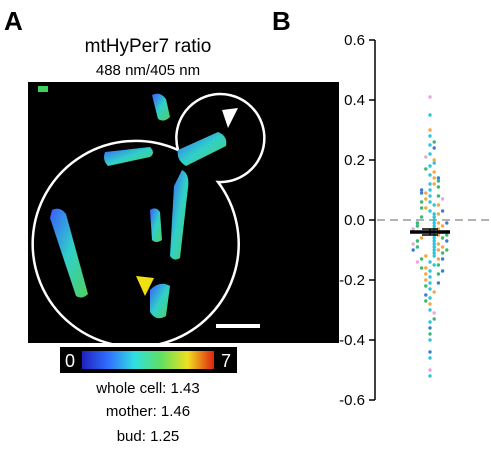 The image size is (491, 459). I want to click on colorbar, so click(148, 360).